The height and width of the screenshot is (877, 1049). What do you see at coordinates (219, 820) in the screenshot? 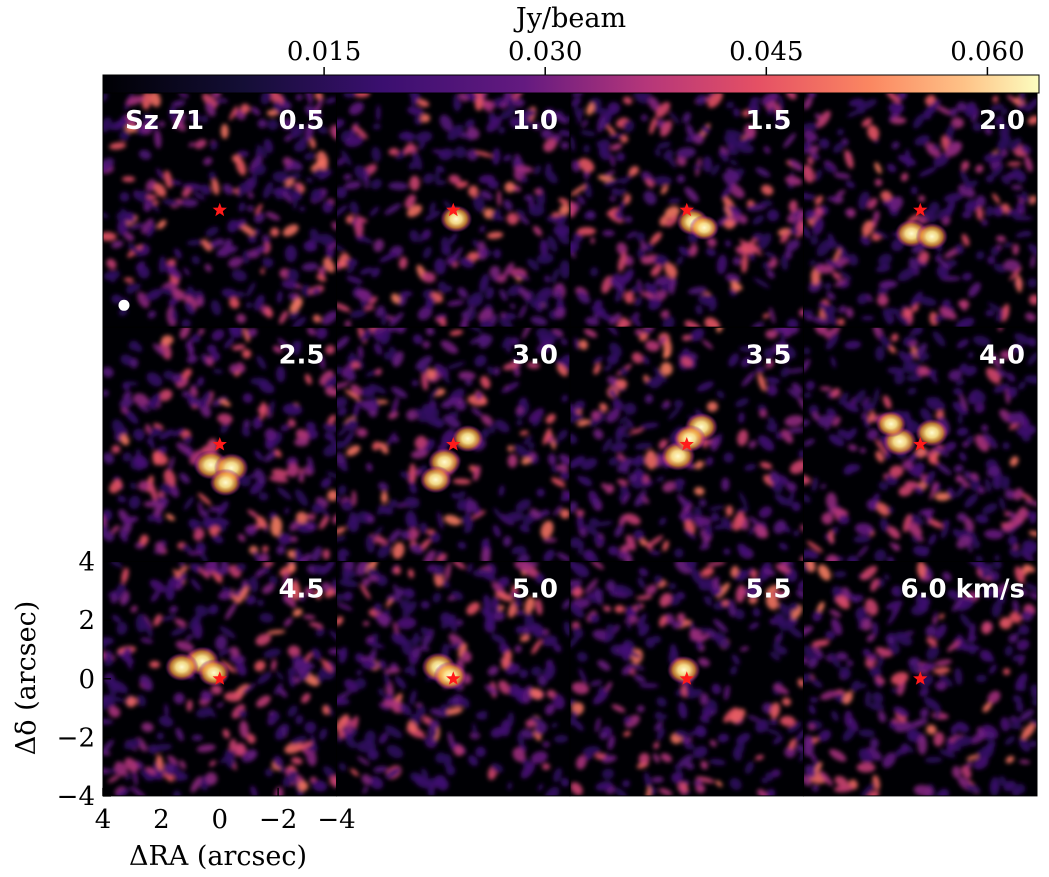
I see `x-tick-label: 0` at bounding box center [219, 820].